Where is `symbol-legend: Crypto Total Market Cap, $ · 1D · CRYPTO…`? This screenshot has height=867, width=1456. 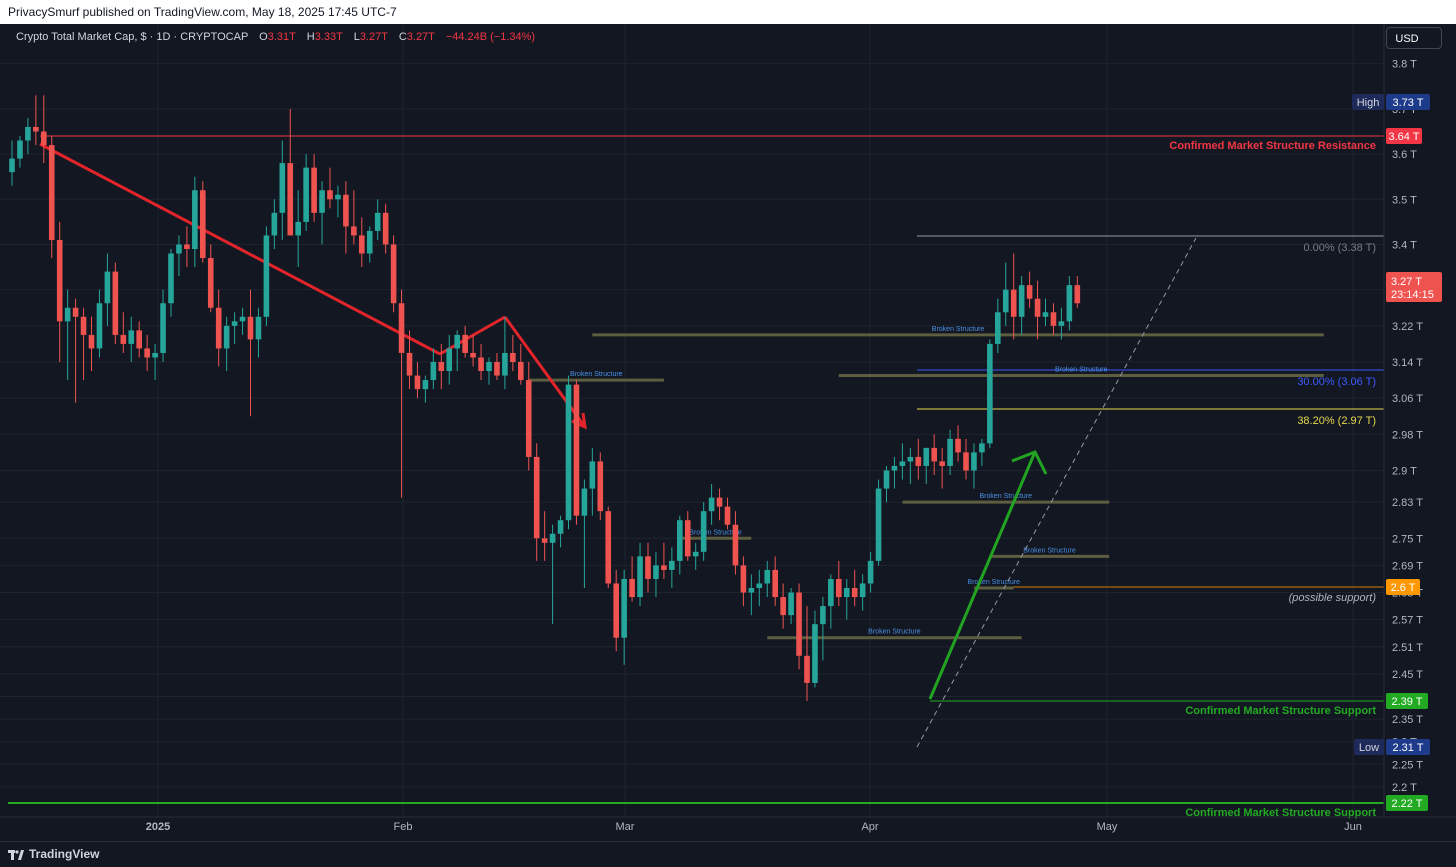 symbol-legend: Crypto Total Market Cap, $ · 1D · CRYPTO… is located at coordinates (275, 37).